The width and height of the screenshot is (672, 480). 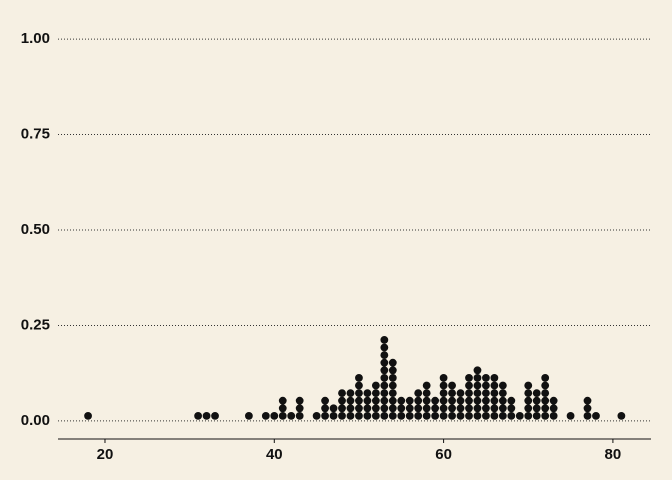 I want to click on y-tick-label: 0.00, so click(x=35, y=420).